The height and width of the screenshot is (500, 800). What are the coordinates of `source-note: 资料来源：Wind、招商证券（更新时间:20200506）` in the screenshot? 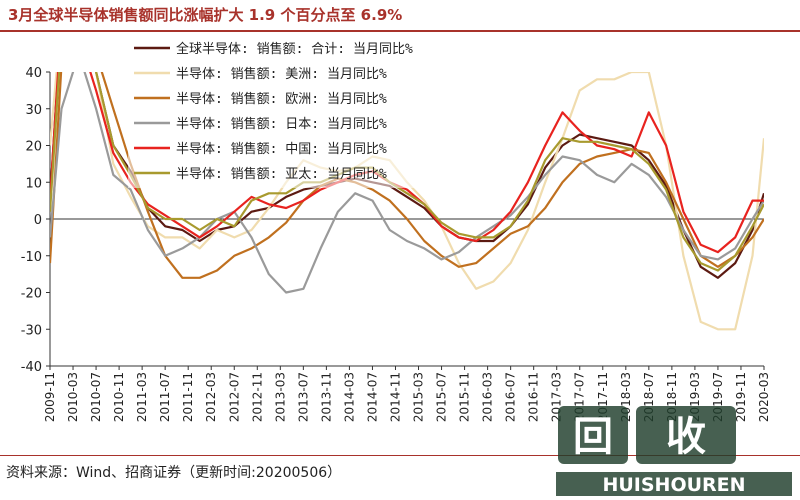 It's located at (174, 473).